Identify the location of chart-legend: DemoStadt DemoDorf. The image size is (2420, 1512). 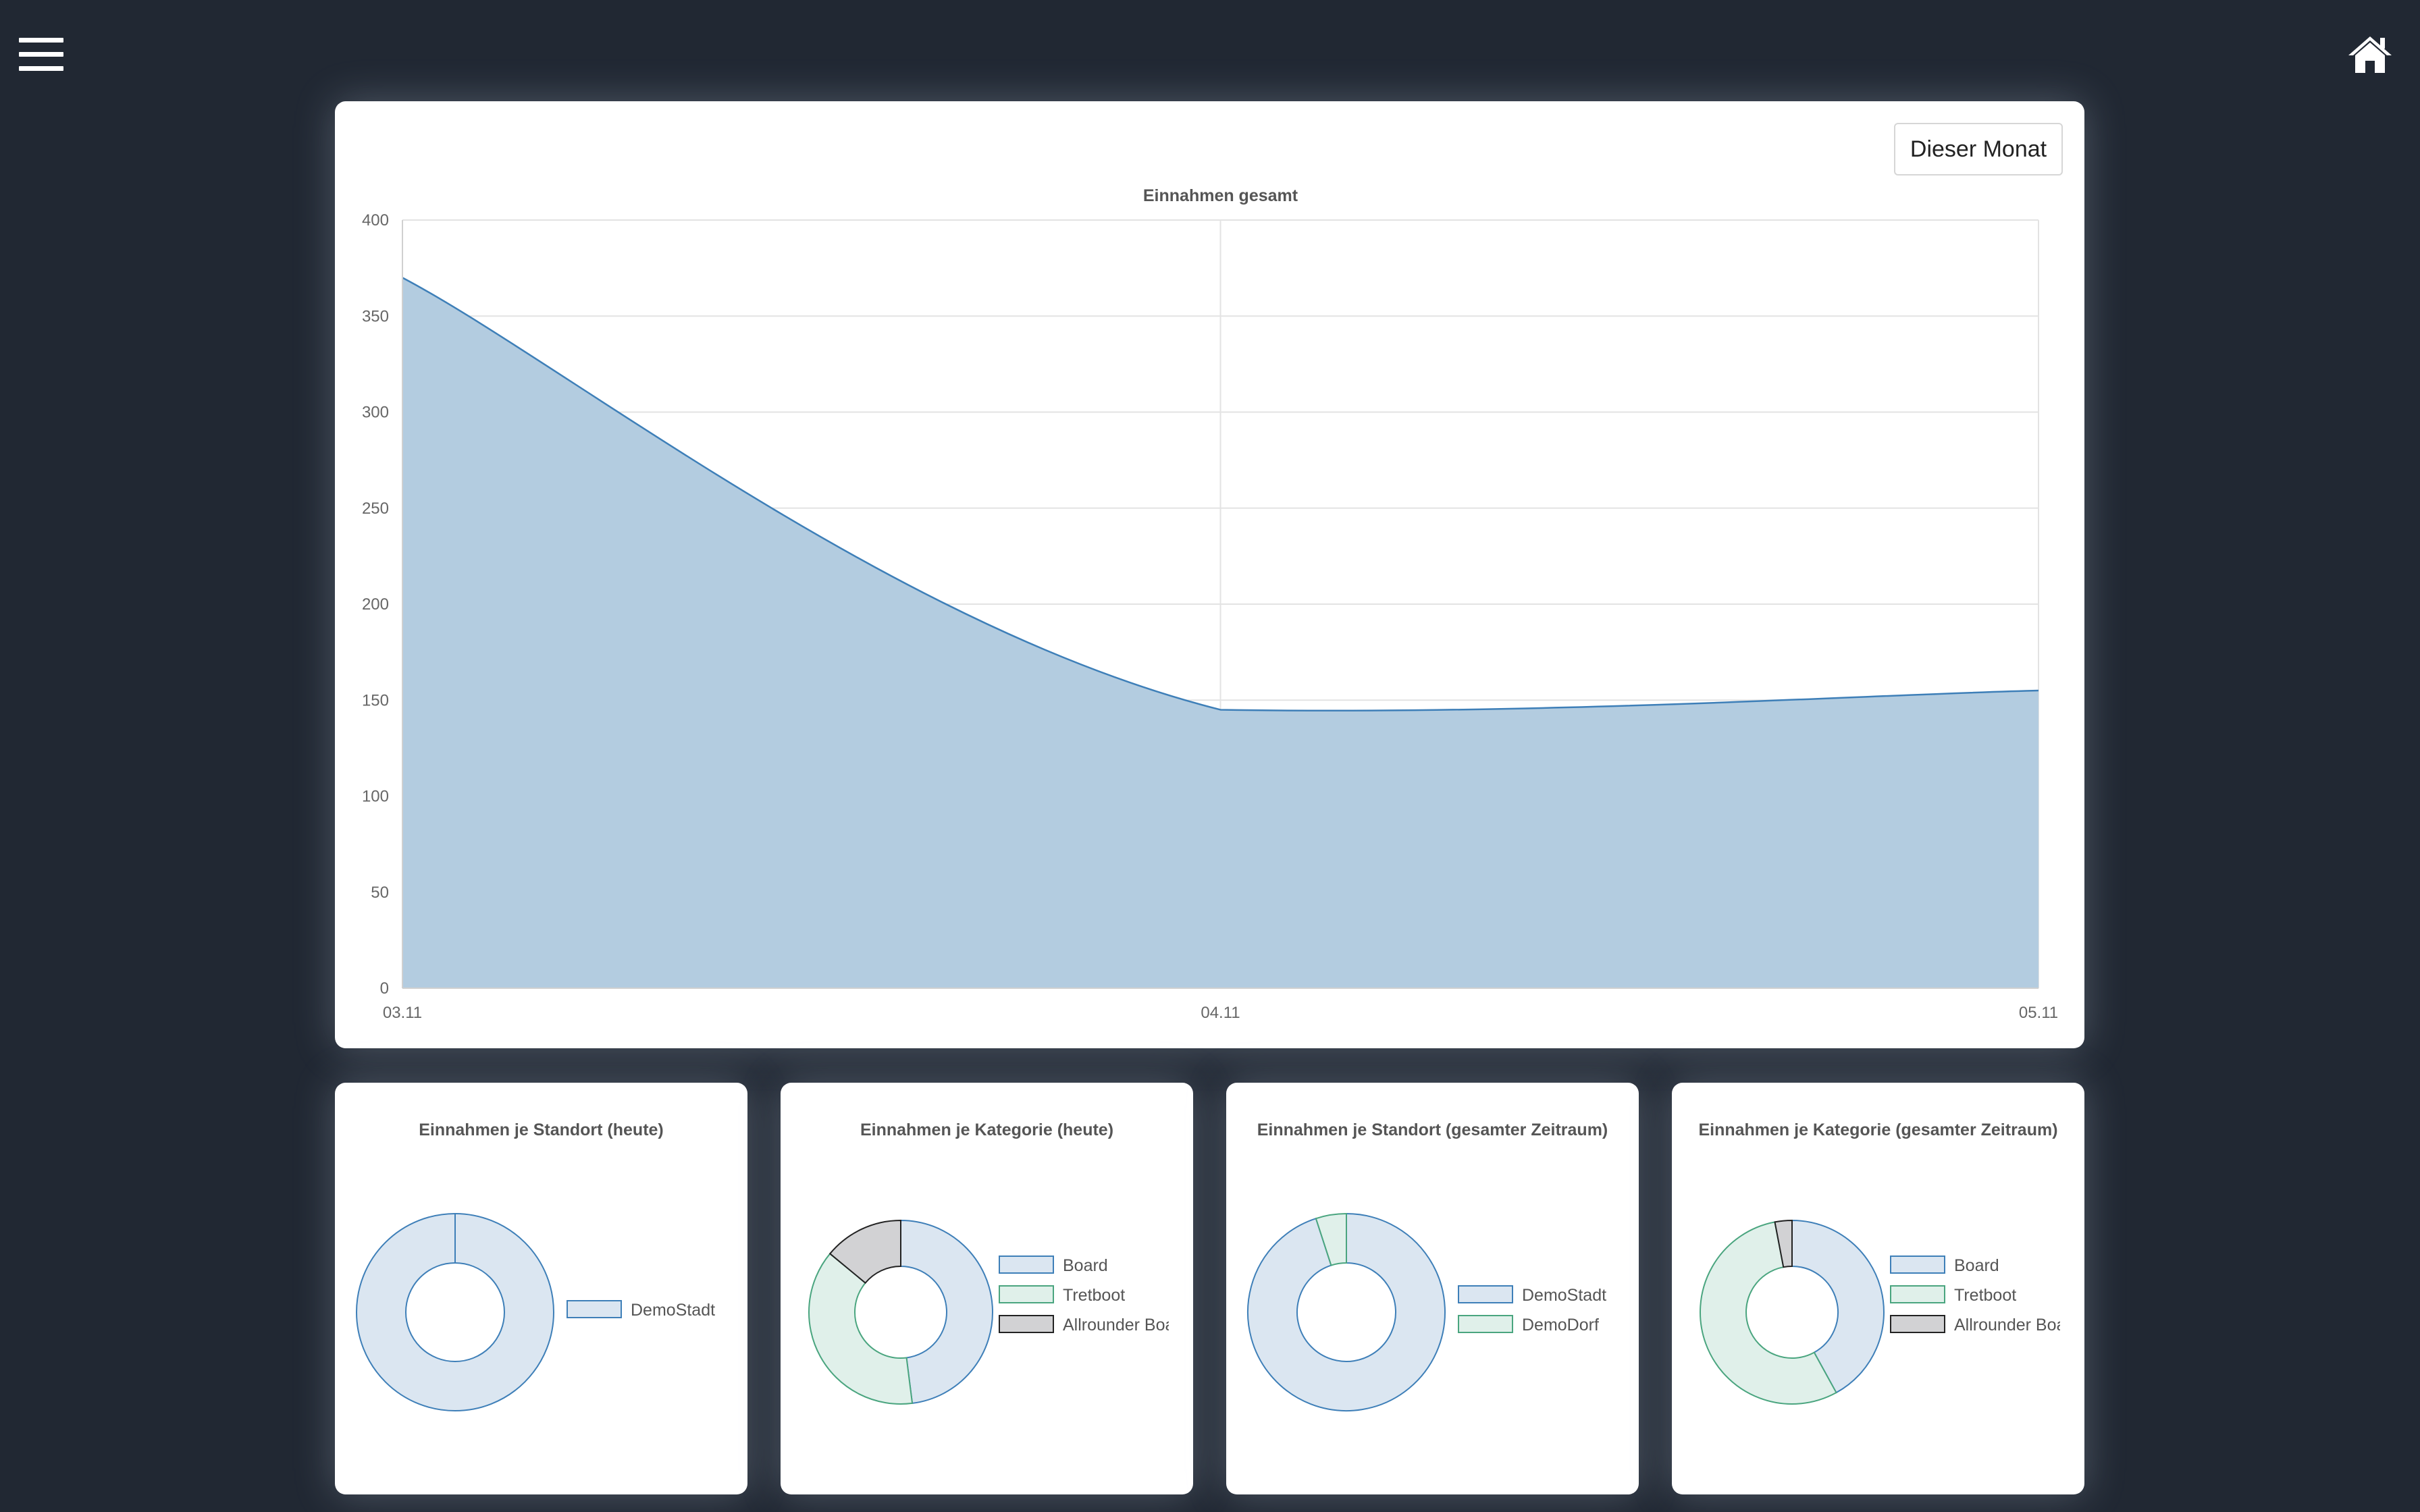
(1532, 1309).